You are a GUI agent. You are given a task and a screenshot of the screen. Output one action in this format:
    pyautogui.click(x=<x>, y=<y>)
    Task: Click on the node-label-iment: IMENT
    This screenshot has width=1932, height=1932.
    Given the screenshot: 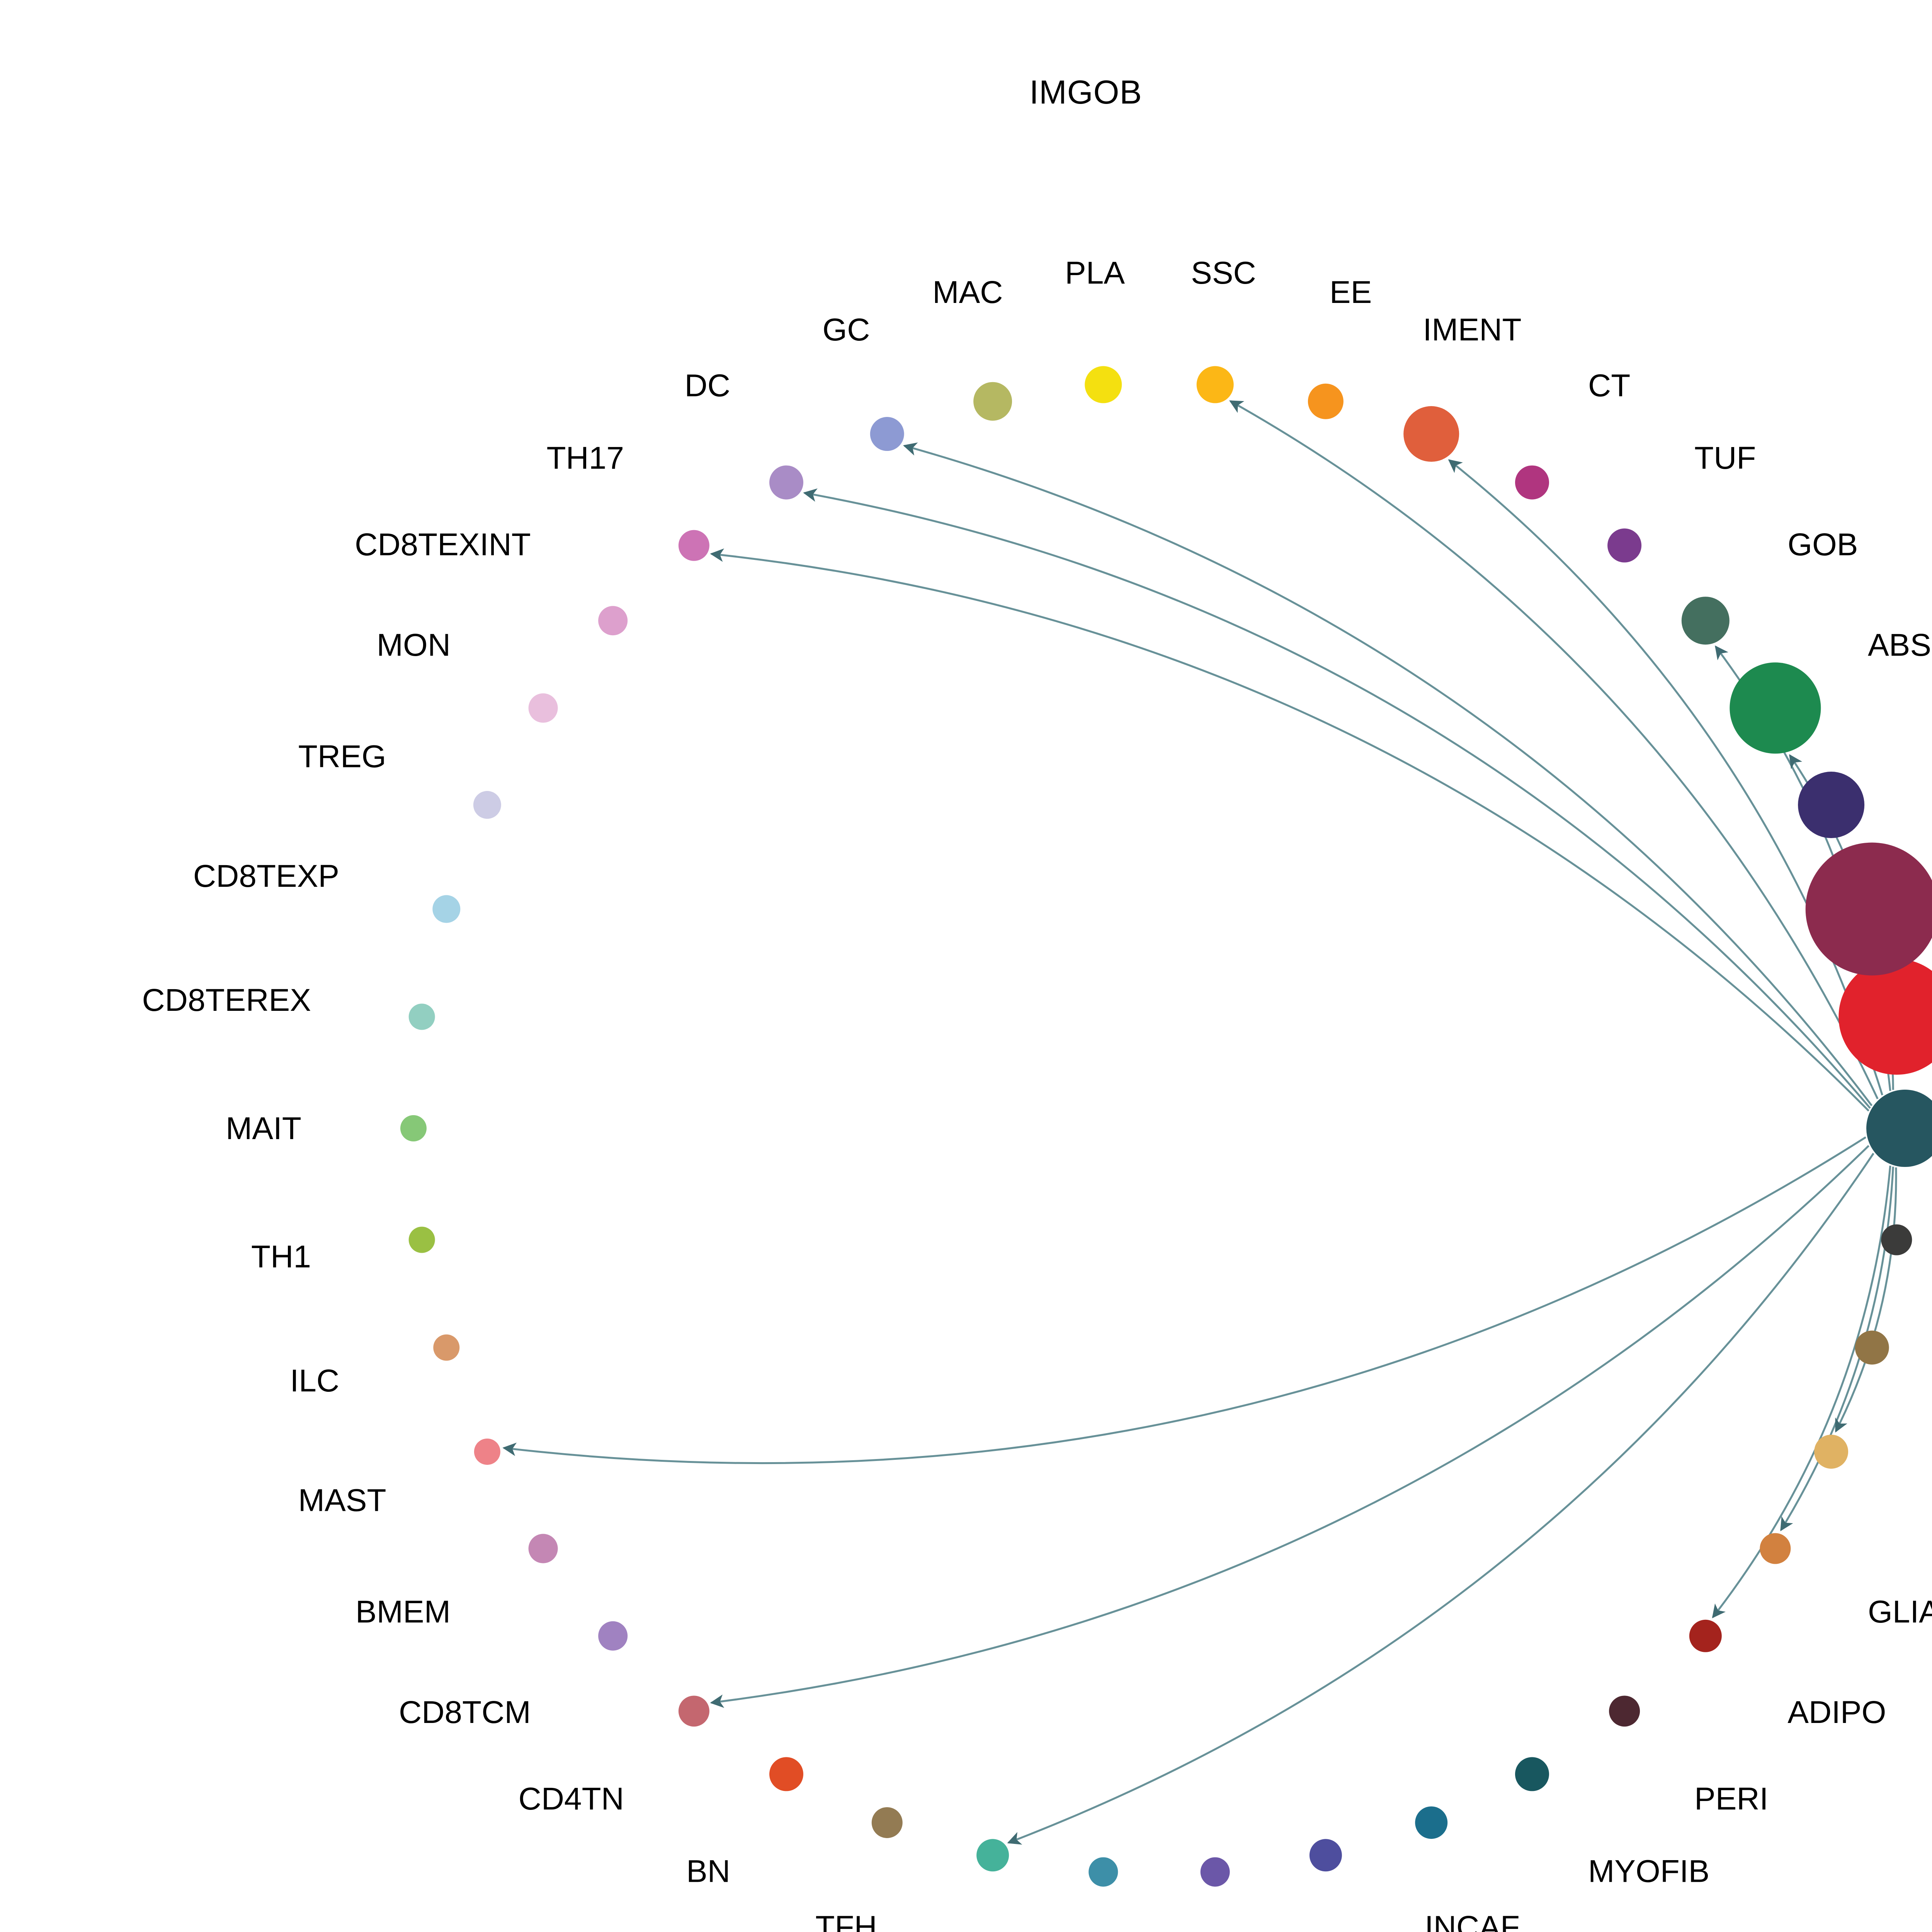 What is the action you would take?
    pyautogui.click(x=1472, y=330)
    